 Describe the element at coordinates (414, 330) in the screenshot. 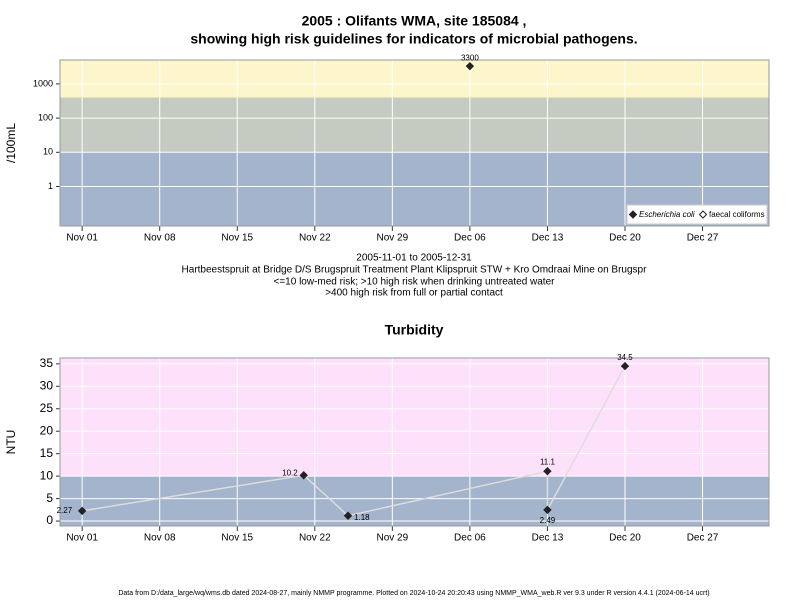

I see `chart-title: Turbidity` at that location.